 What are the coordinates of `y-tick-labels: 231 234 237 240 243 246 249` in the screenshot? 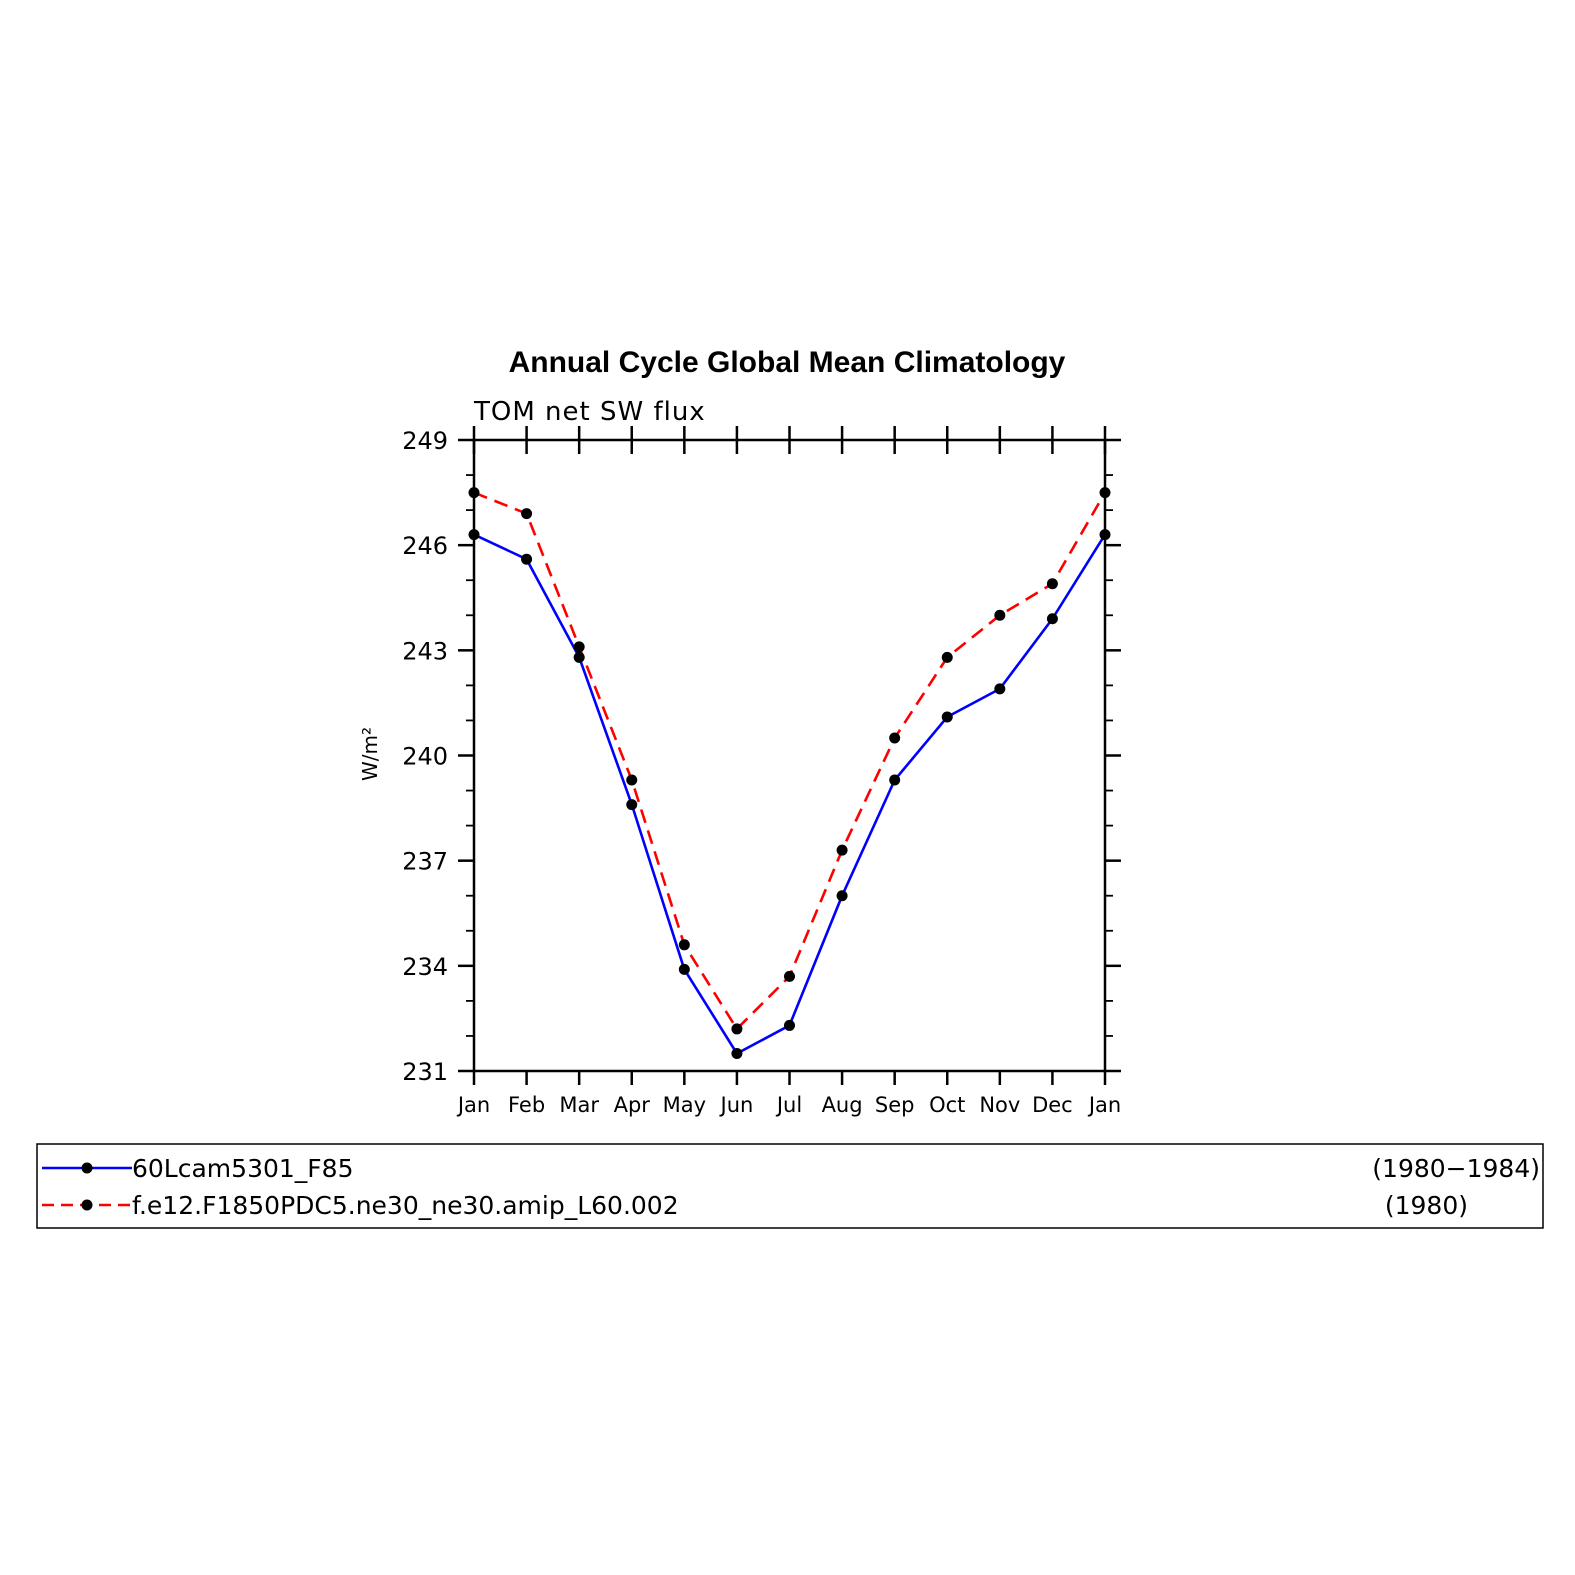 It's located at (425, 756).